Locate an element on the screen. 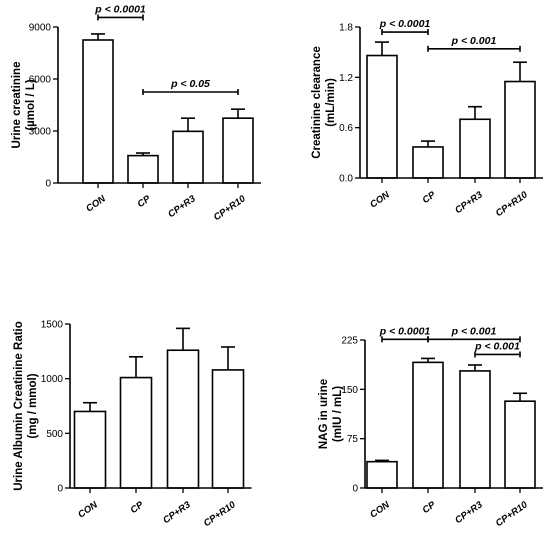 This screenshot has height=538, width=550. y-tick-label: 1000 is located at coordinates (52, 379).